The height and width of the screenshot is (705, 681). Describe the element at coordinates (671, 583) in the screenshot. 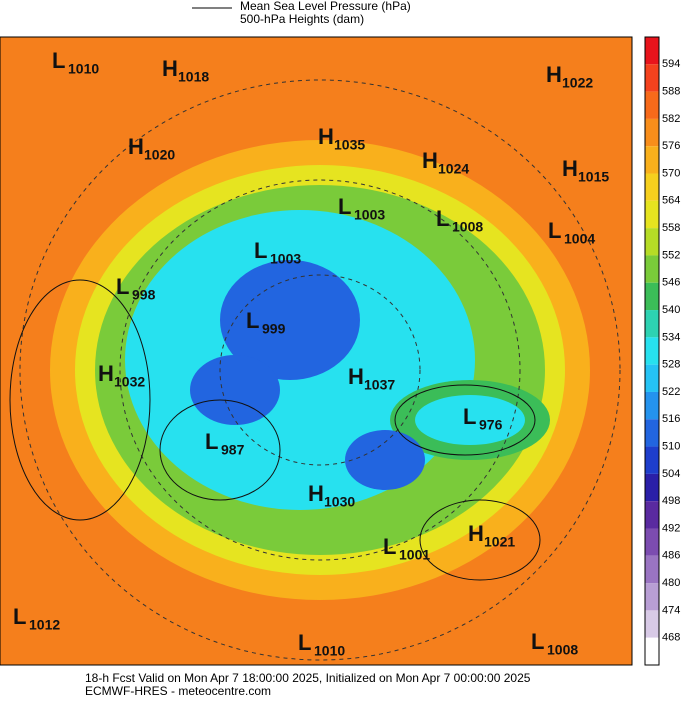

I see `colorbar-label: 480` at that location.